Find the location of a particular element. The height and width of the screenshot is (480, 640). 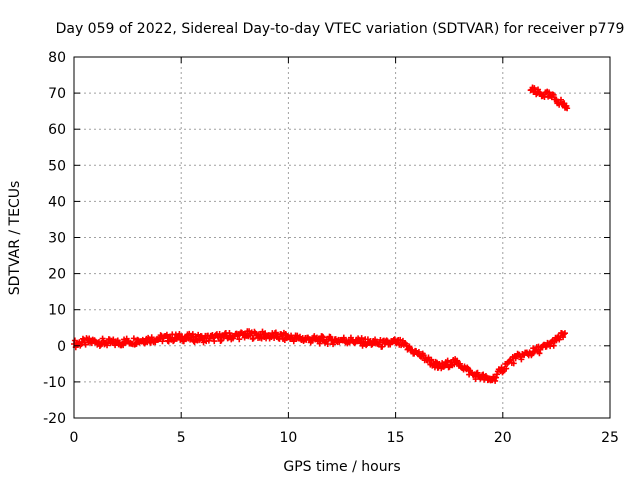

y-tick-label: 50 is located at coordinates (57, 166).